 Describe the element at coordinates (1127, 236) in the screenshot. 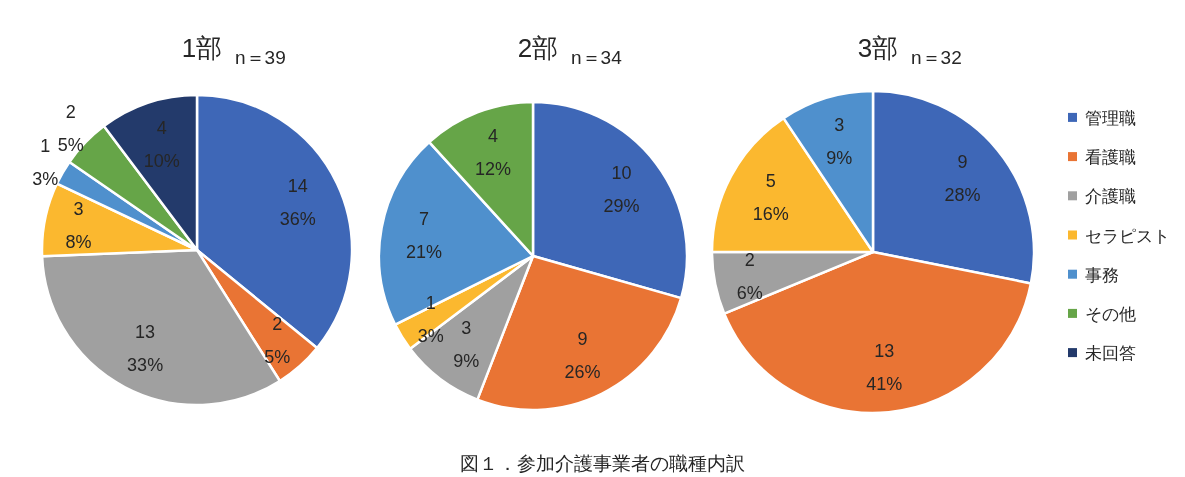

I see `legend-label: セラピスト` at that location.